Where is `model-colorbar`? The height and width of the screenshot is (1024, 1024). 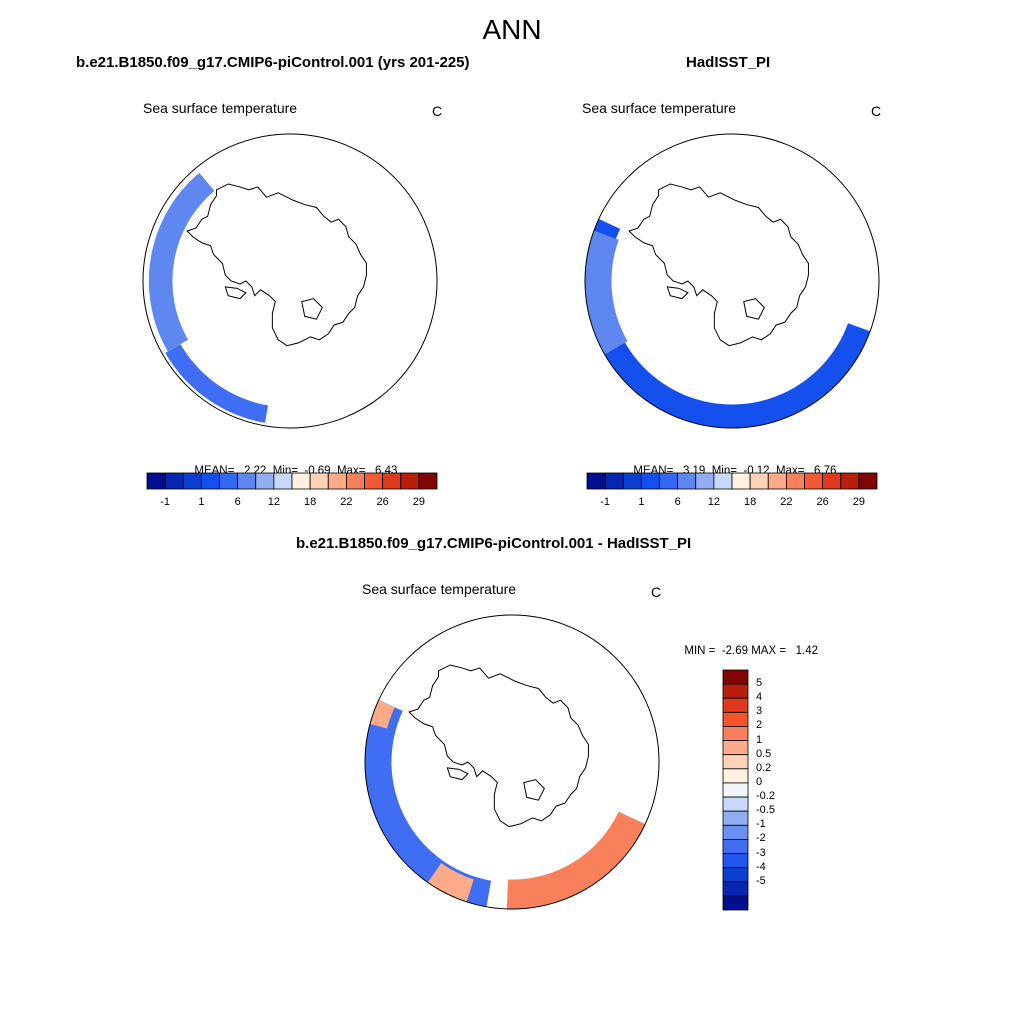
model-colorbar is located at coordinates (292, 481).